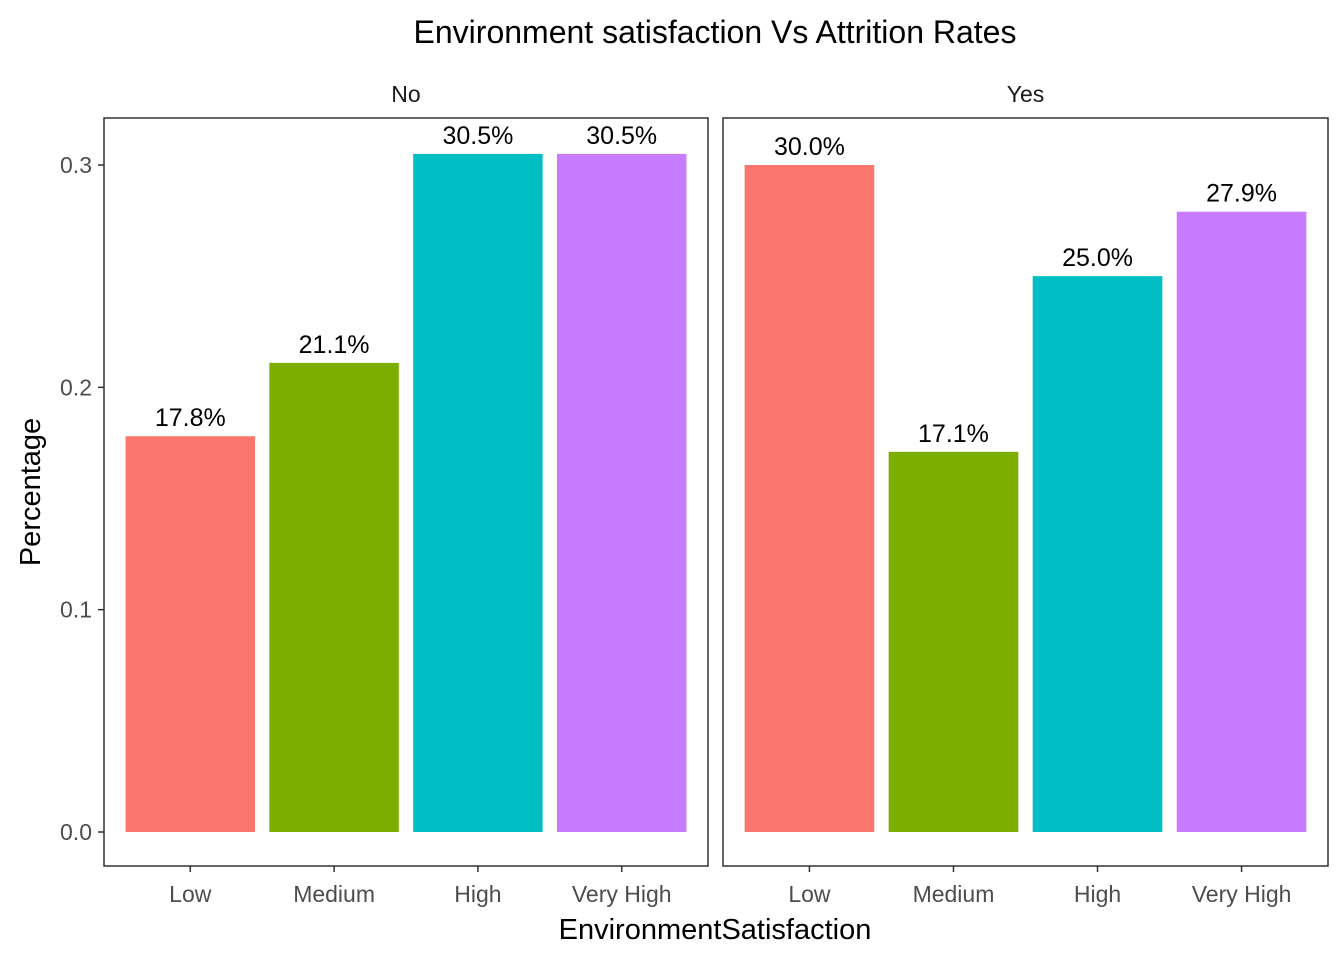  What do you see at coordinates (809, 499) in the screenshot?
I see `bar-yes-low` at bounding box center [809, 499].